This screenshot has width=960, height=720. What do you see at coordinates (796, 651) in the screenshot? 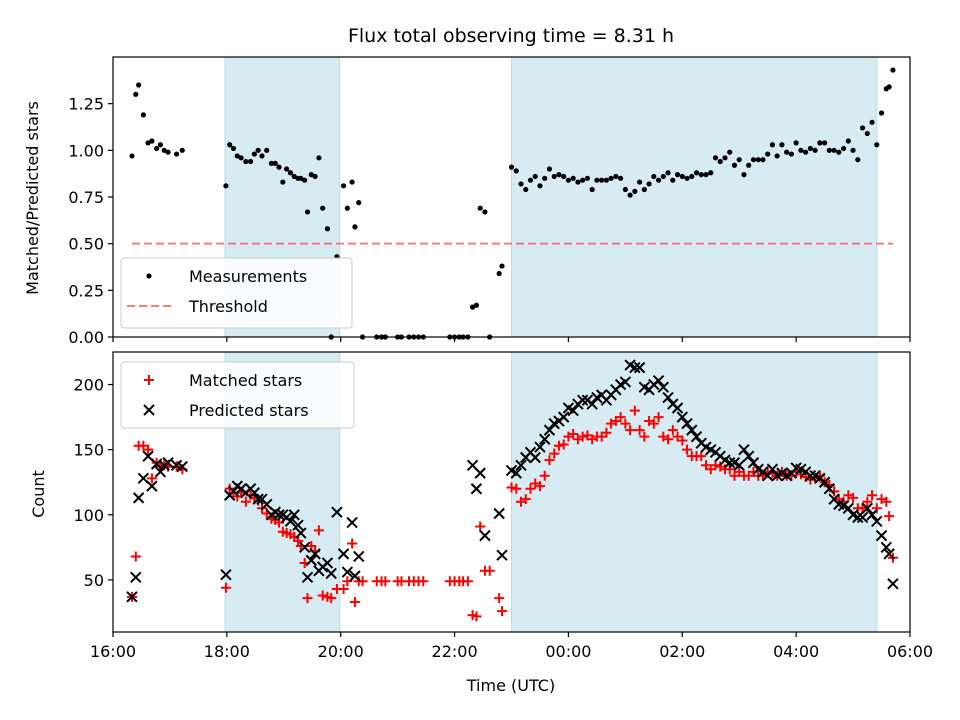
I see `x-tick-label-6: 04:00` at bounding box center [796, 651].